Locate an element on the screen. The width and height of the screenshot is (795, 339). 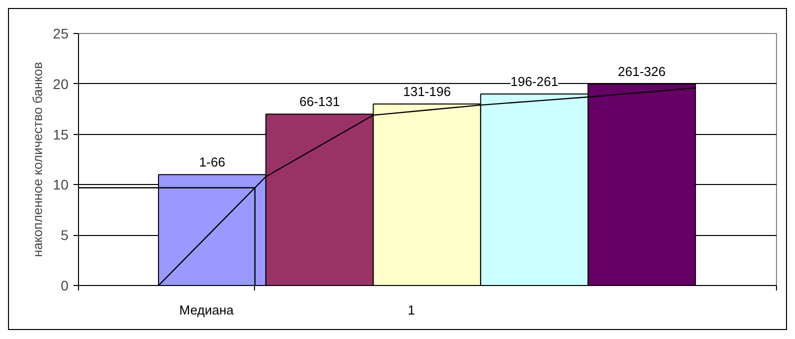
series-label: 66-131 is located at coordinates (319, 102).